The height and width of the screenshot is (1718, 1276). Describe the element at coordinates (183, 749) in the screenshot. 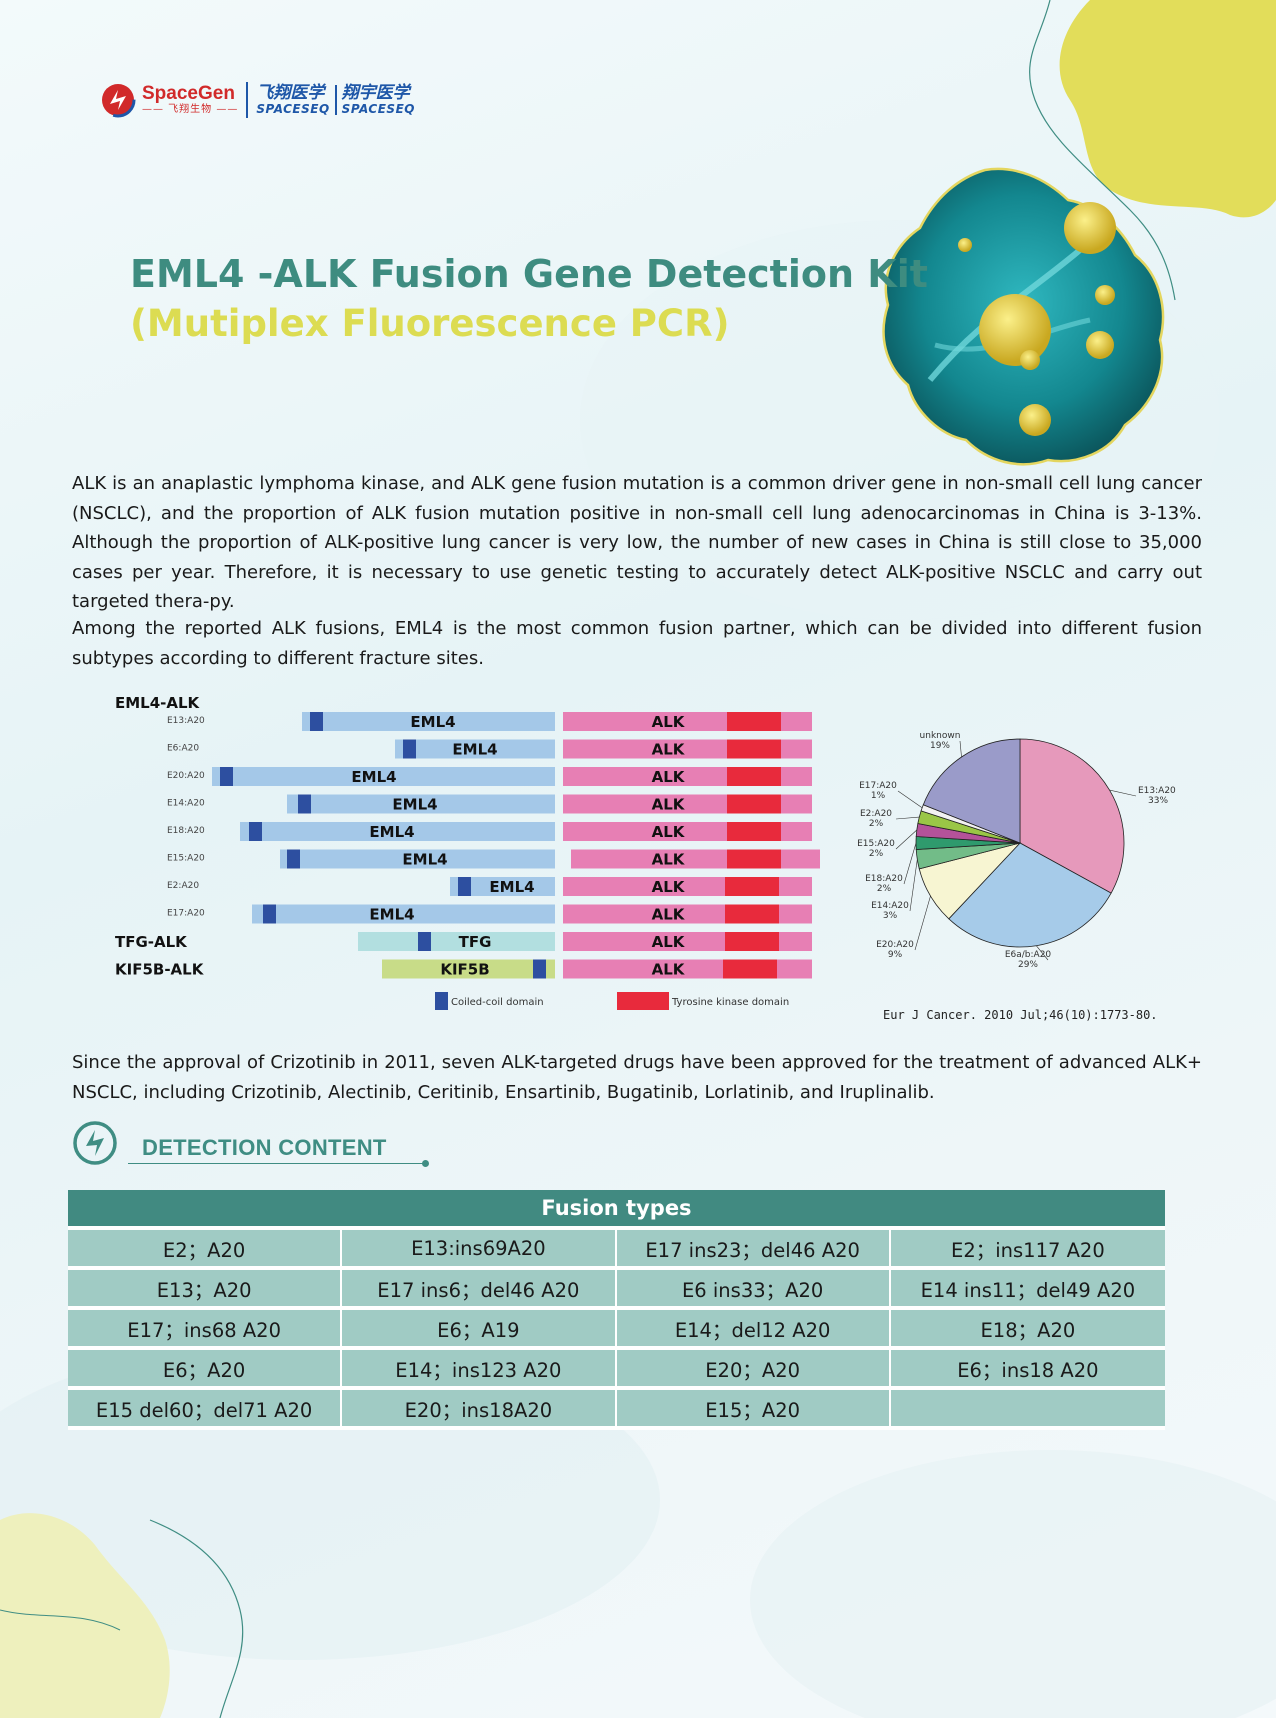

I see `fusion-variant-label: E6:A20` at that location.